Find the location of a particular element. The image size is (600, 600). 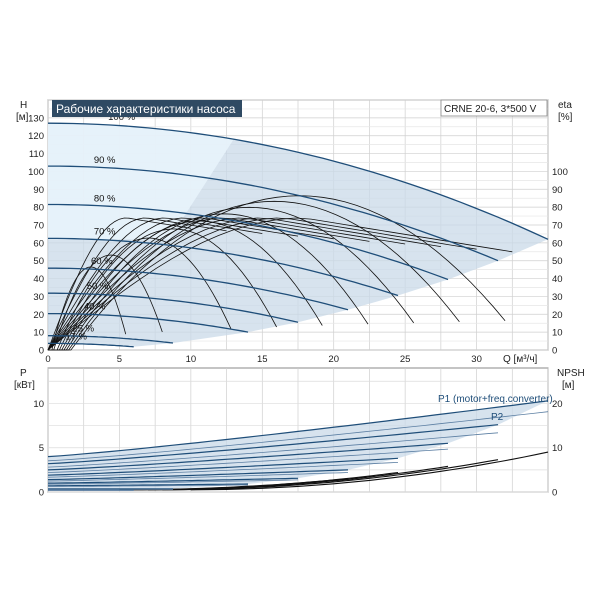

npsh-curves is located at coordinates (334, 471).